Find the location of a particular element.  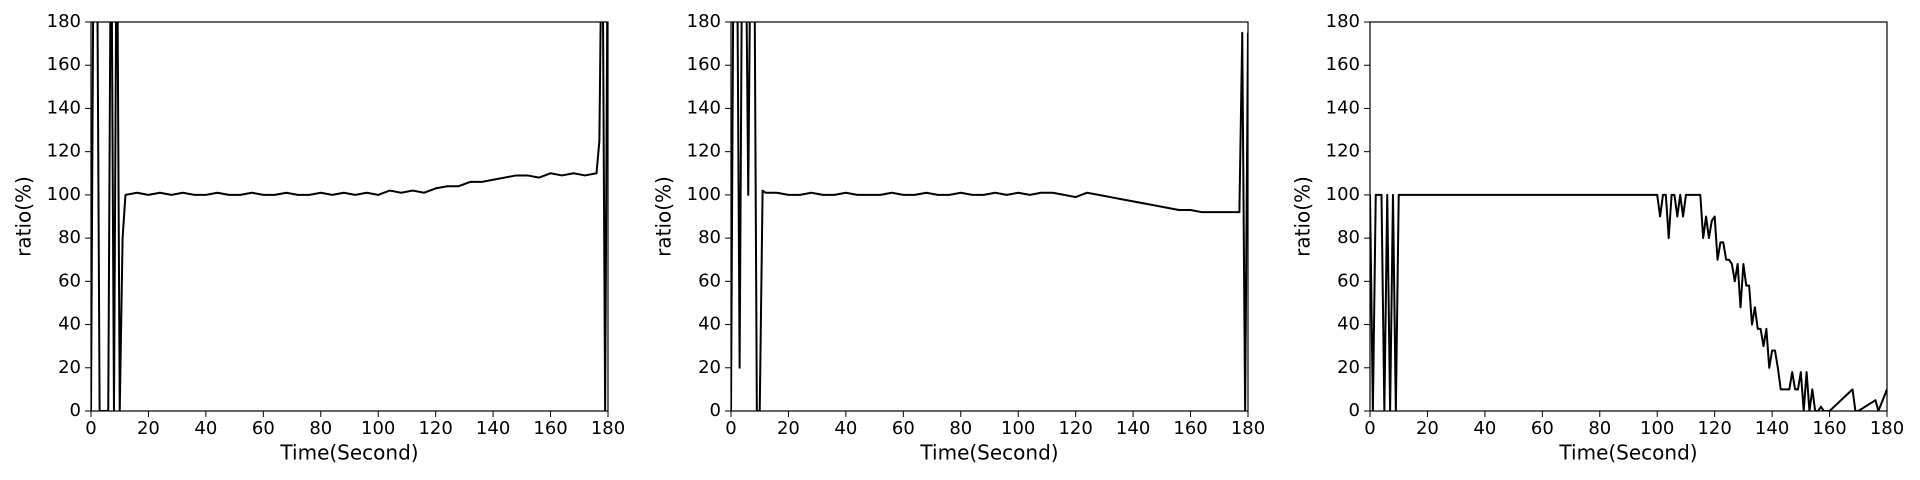

line-group is located at coordinates (1628, 302).